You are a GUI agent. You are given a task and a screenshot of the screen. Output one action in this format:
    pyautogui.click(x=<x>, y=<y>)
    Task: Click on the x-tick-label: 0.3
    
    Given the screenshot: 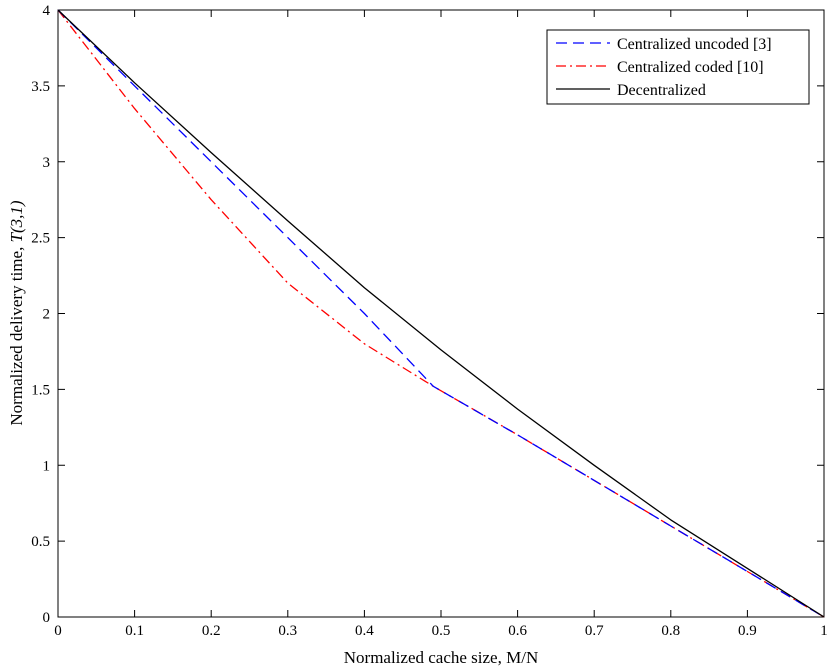 What is the action you would take?
    pyautogui.click(x=287, y=631)
    